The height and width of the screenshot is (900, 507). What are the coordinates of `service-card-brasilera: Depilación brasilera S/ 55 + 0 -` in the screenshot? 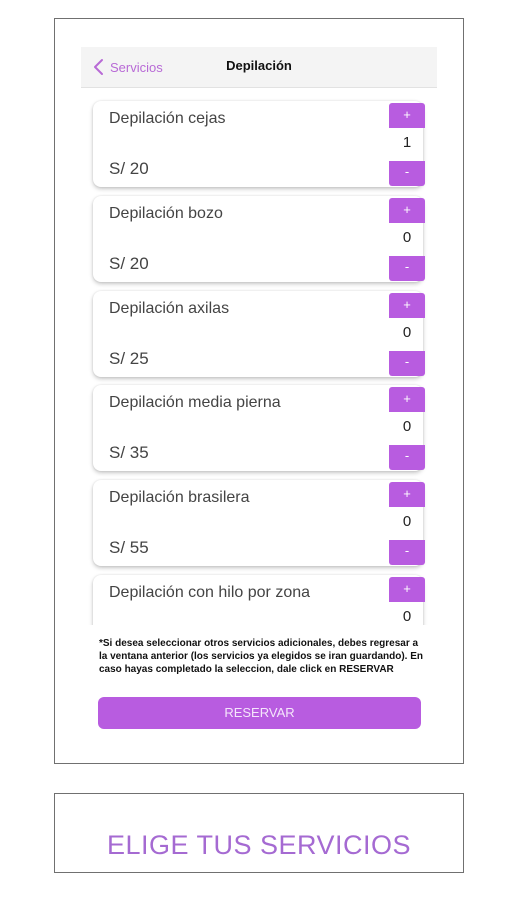 It's located at (259, 523).